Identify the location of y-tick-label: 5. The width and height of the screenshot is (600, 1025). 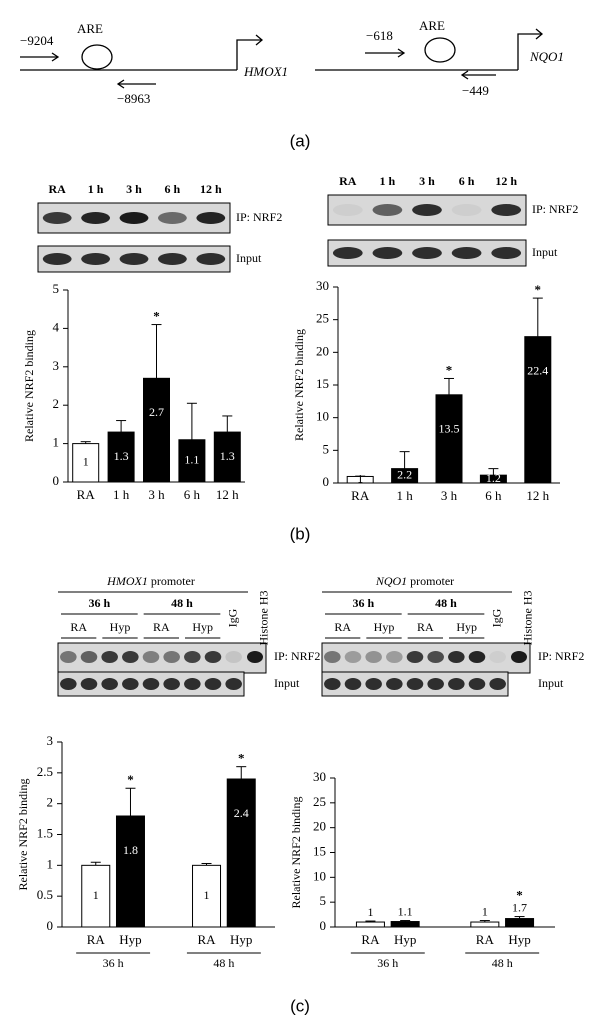
(56, 288).